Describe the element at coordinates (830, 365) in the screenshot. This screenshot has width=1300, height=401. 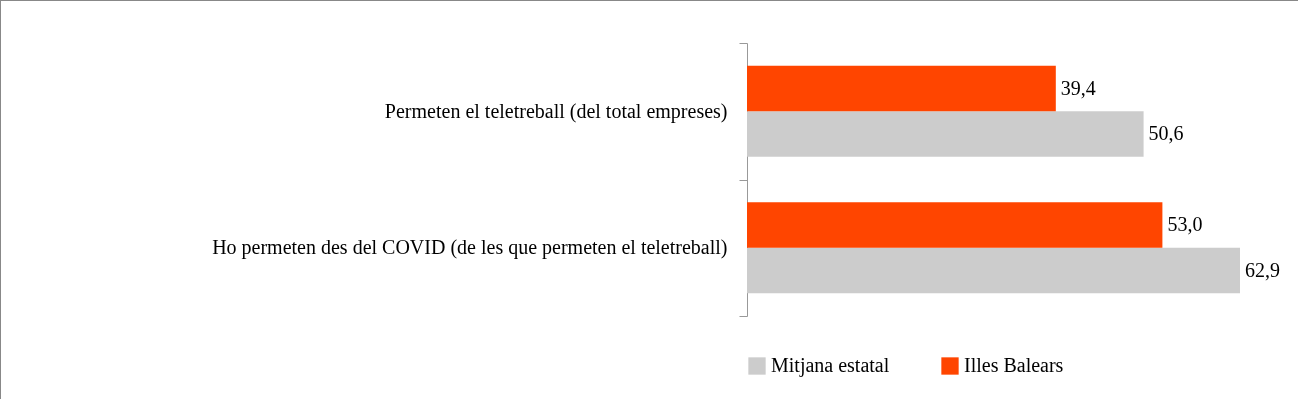
I see `legend-label: Mitjana estatal` at that location.